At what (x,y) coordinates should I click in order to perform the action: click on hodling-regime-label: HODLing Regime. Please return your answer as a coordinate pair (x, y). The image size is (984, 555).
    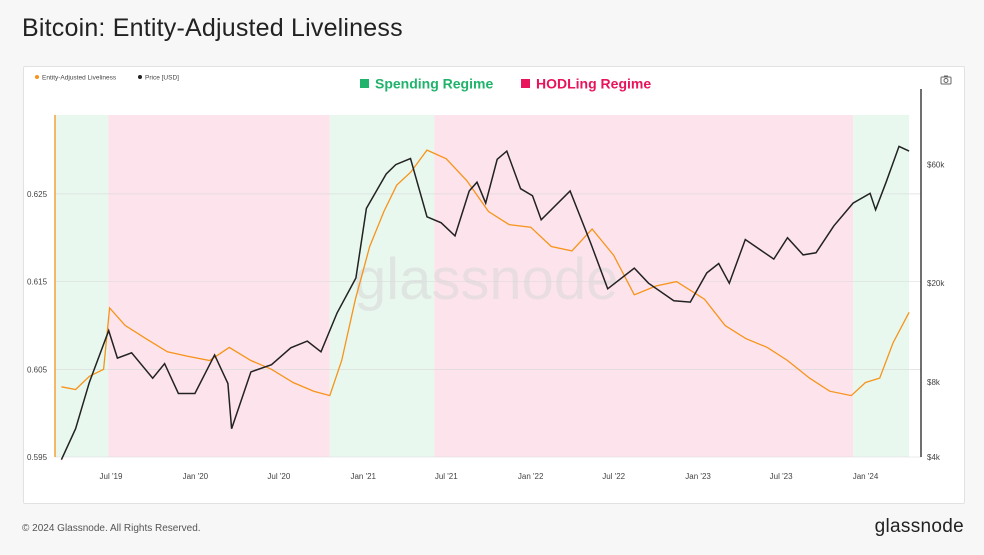
    Looking at the image, I should click on (593, 84).